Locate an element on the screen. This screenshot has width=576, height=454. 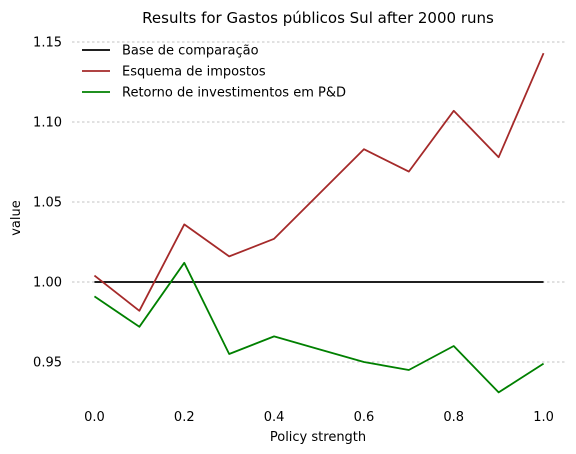
x-axis-ticks: 0.0 0.2 0.4 0.6 0.8 1.0 is located at coordinates (319, 417).